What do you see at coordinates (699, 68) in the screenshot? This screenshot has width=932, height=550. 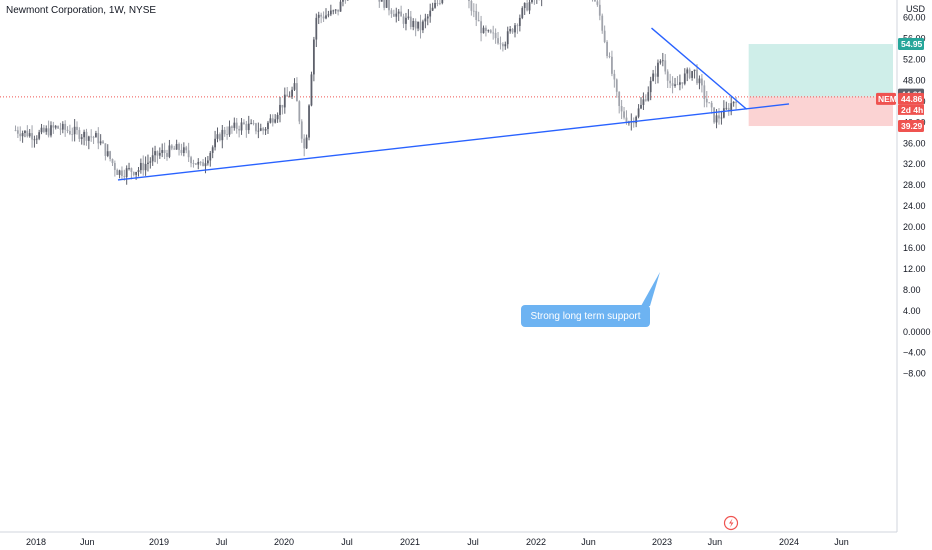 I see `resistance-trendline` at bounding box center [699, 68].